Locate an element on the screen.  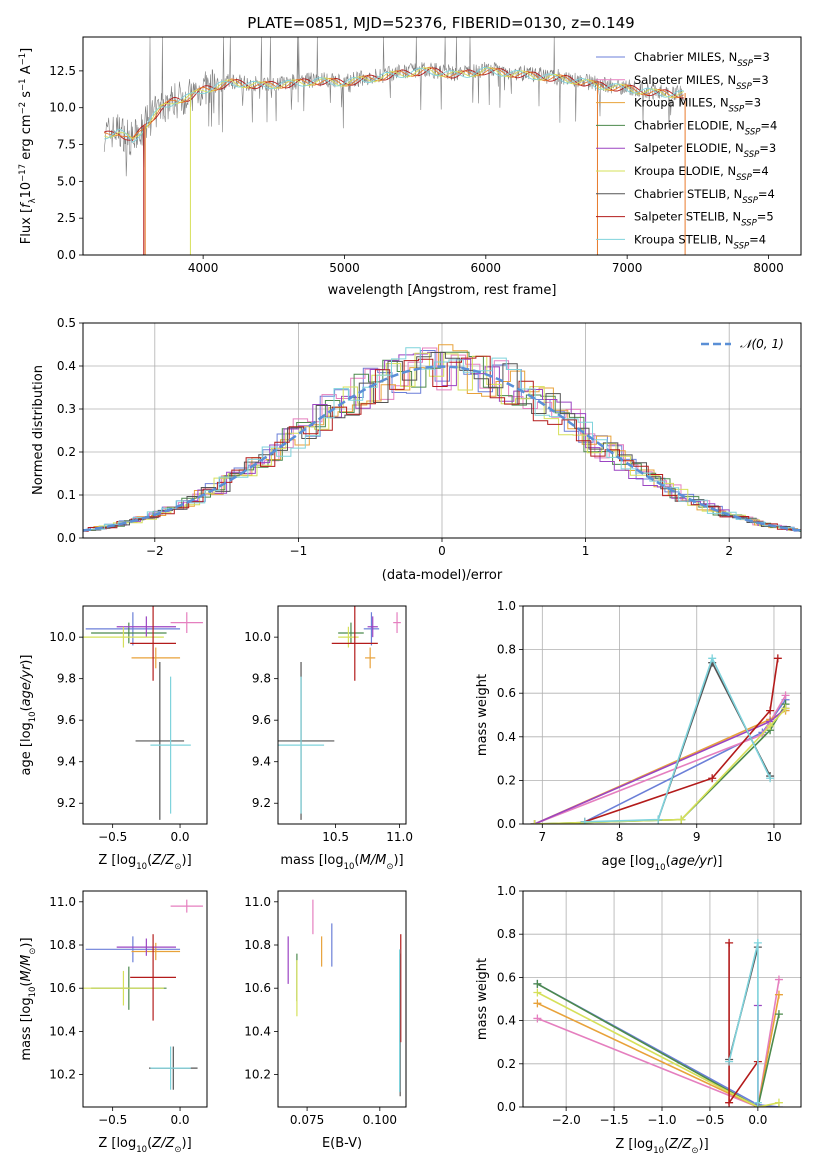
panel-mass_vs_ebv: 0.075 0.100 10.2 10.4 10.6 10.8 11.0 is located at coordinates (323, 1011).